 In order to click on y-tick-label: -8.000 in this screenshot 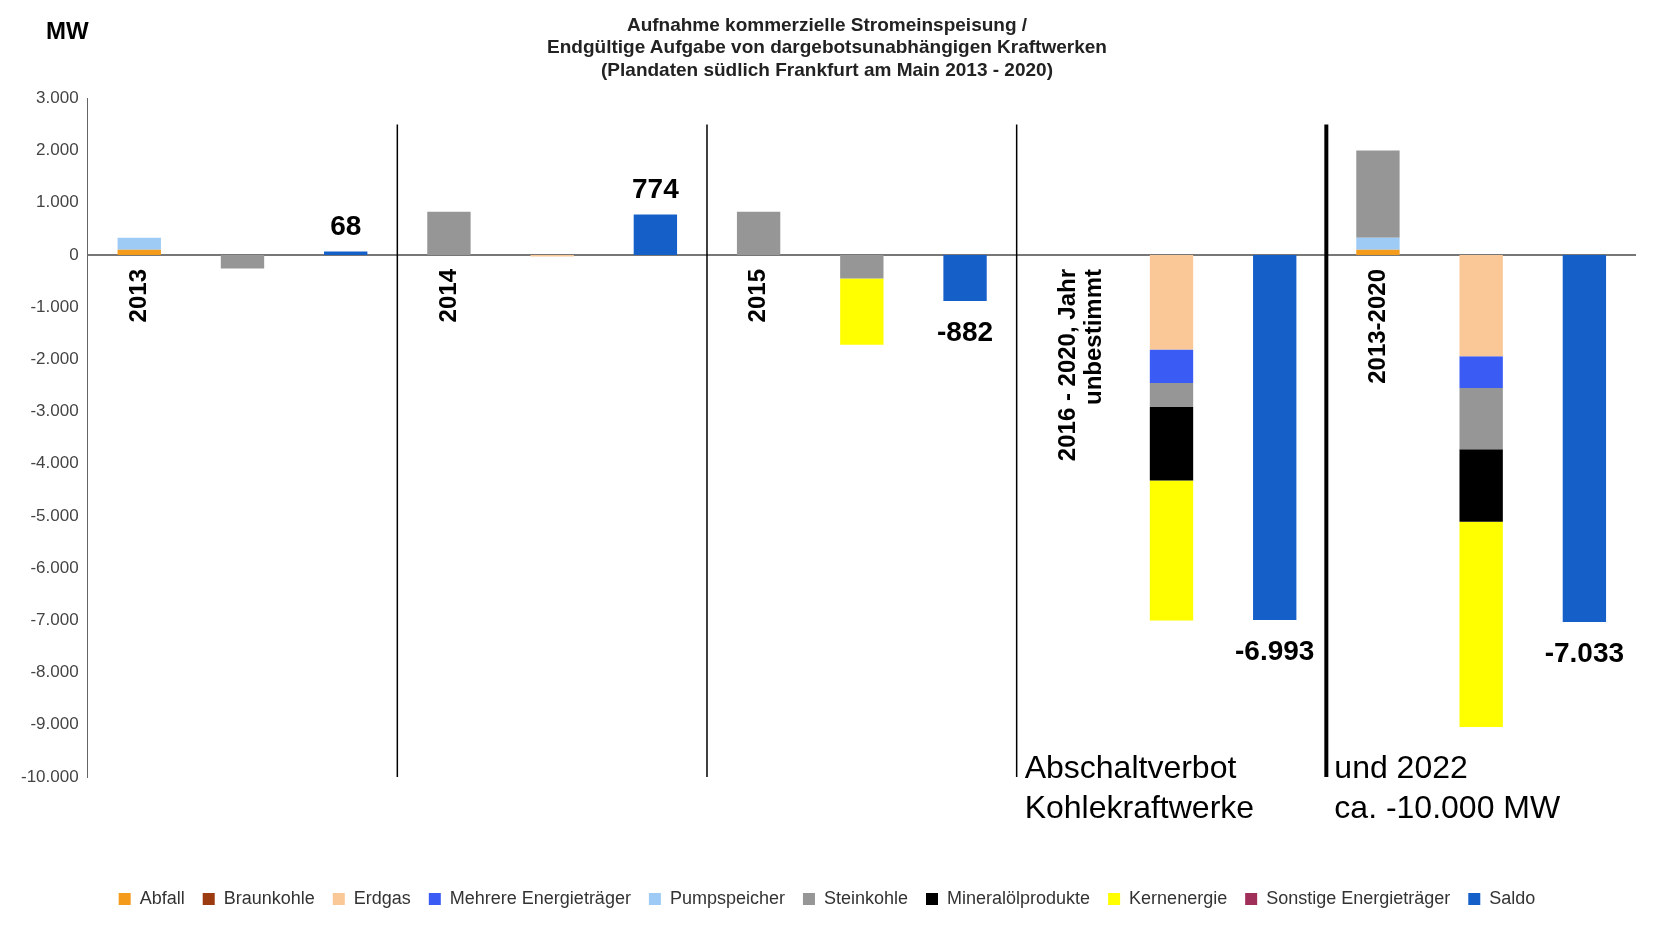, I will do `click(54, 672)`.